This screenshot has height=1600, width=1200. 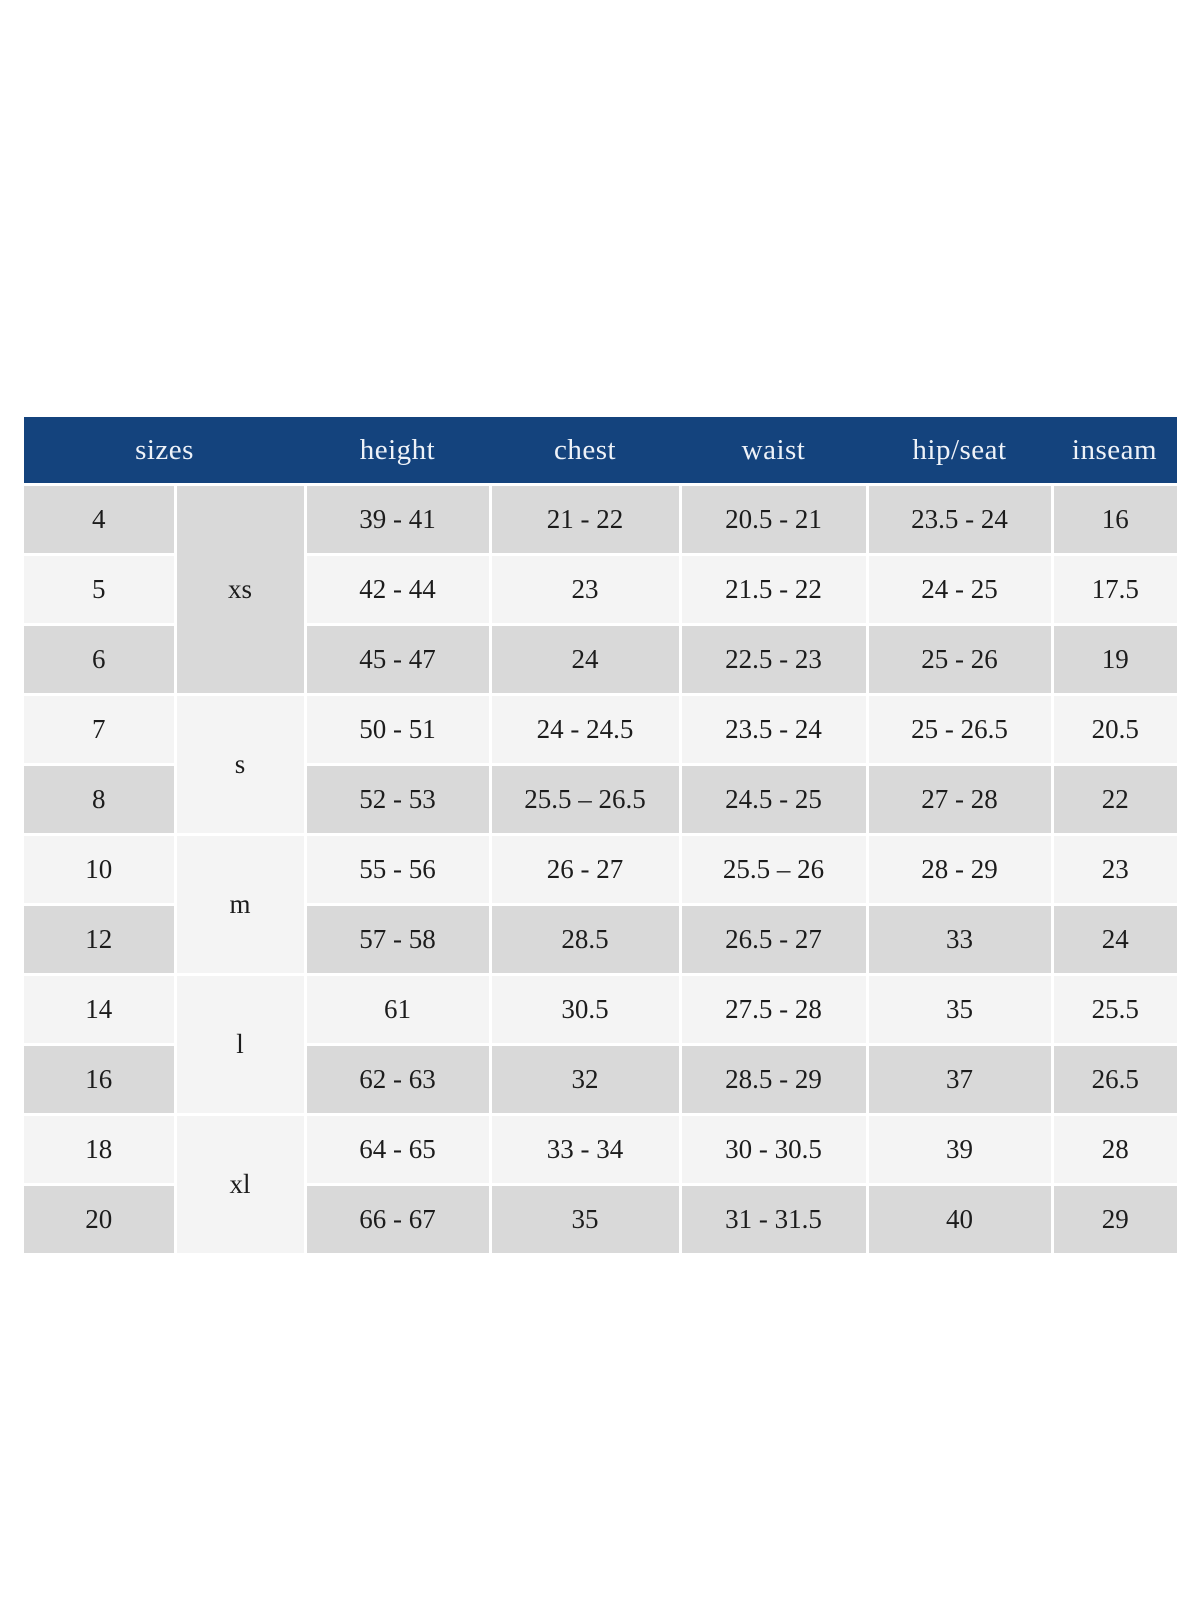 I want to click on inseam-cell: 19, so click(x=1113, y=659).